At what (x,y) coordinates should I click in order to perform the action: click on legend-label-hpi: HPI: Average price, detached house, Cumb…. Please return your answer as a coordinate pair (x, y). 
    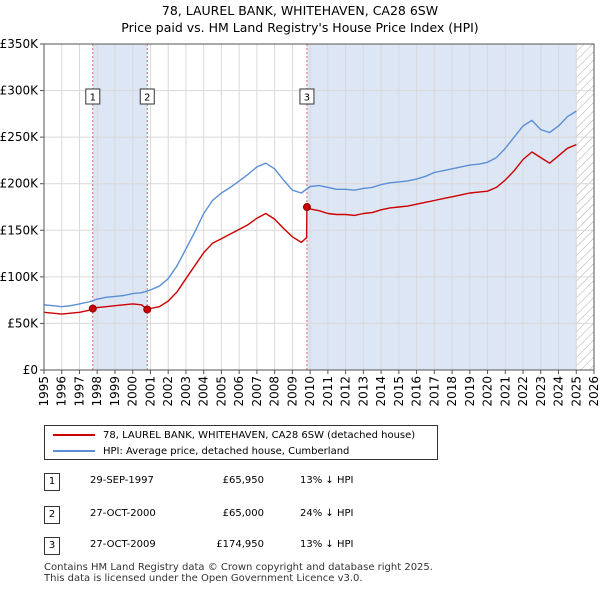
    Looking at the image, I should click on (226, 451).